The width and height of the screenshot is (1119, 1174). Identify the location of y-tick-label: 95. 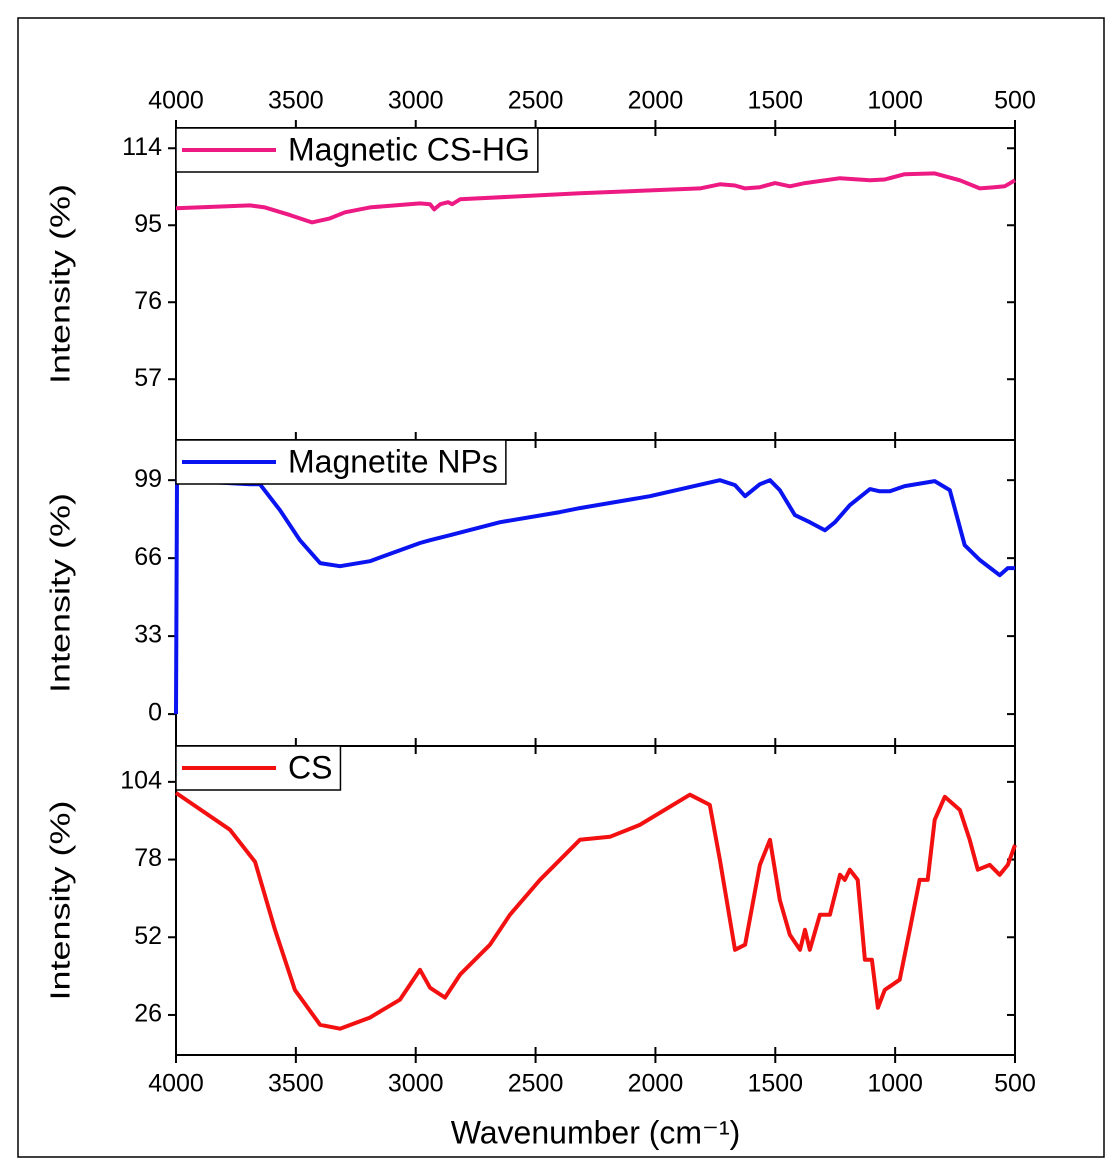
(148, 224).